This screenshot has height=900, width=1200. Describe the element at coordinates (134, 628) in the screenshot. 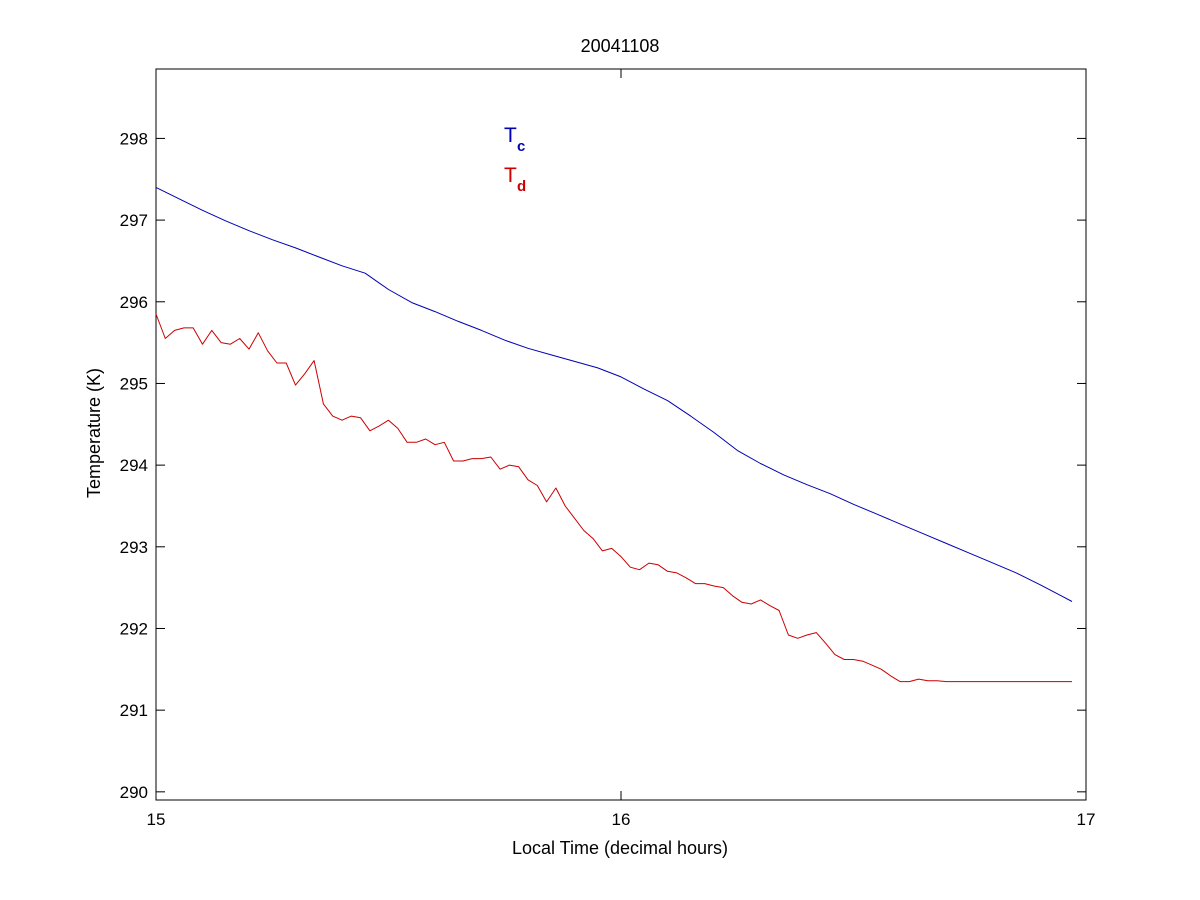

I see `y-tick-label: 292` at that location.